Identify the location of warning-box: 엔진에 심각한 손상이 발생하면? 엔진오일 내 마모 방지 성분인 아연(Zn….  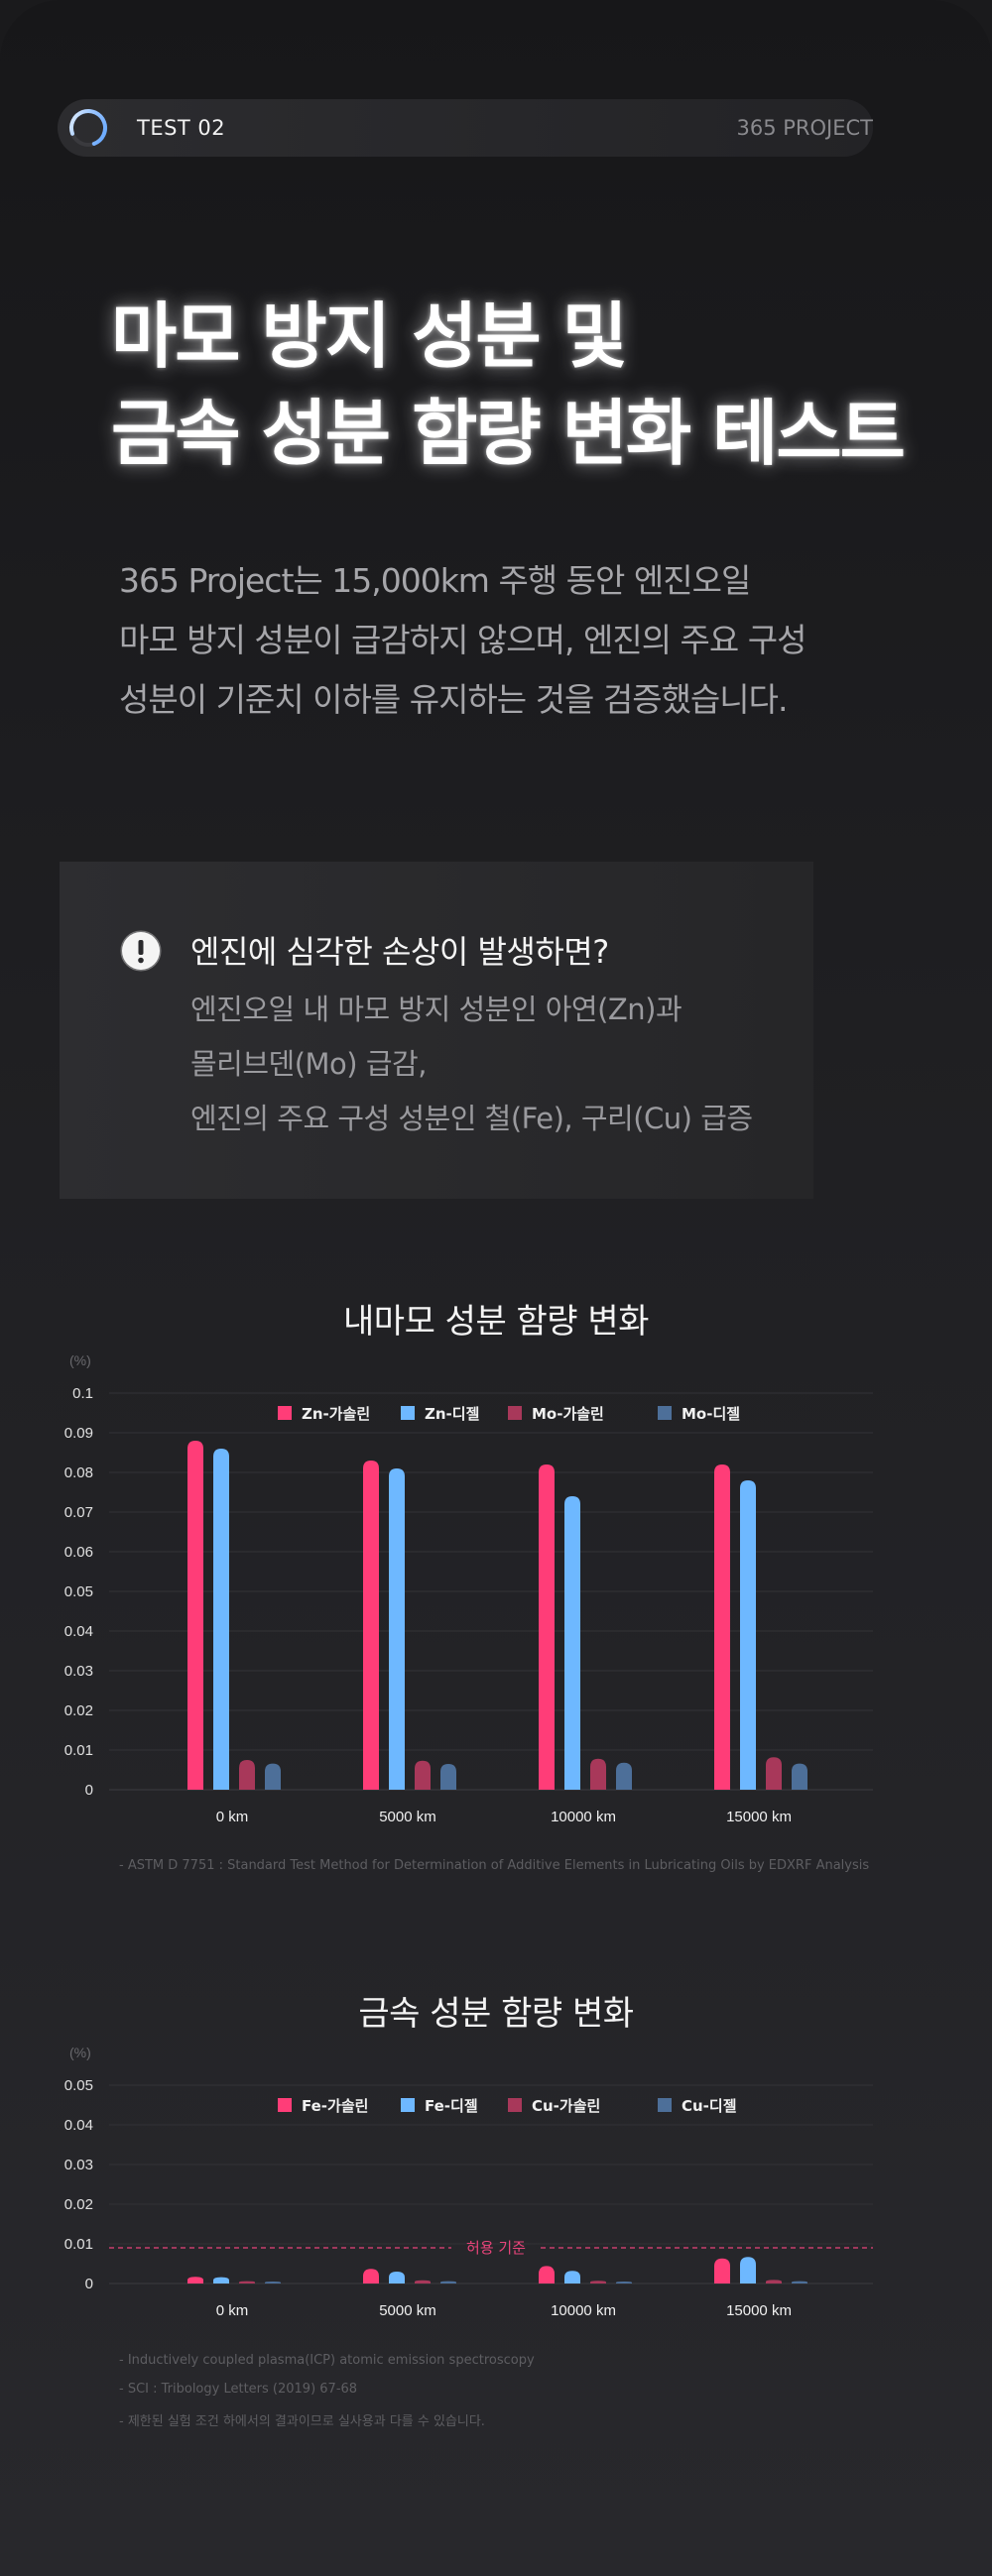
(436, 1030).